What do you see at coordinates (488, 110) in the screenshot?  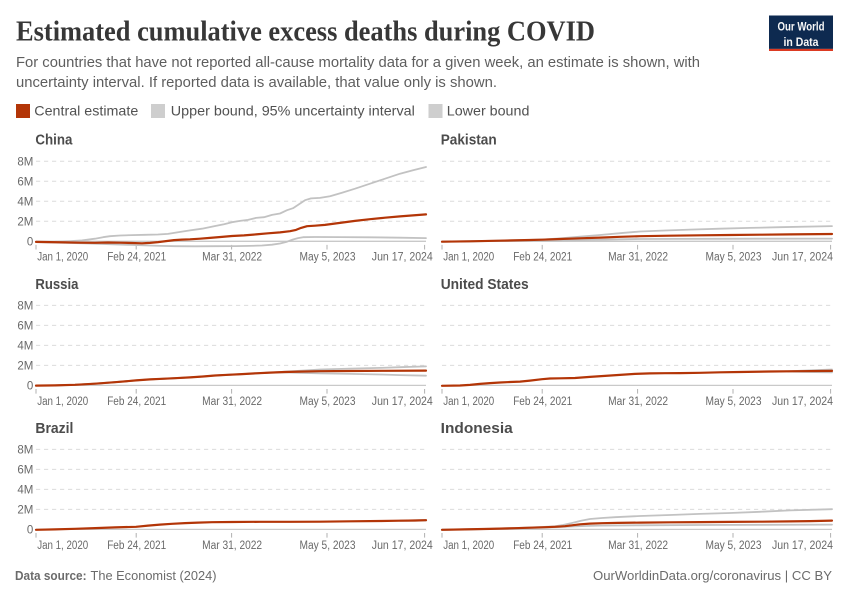 I see `svg-text: Lower bound` at bounding box center [488, 110].